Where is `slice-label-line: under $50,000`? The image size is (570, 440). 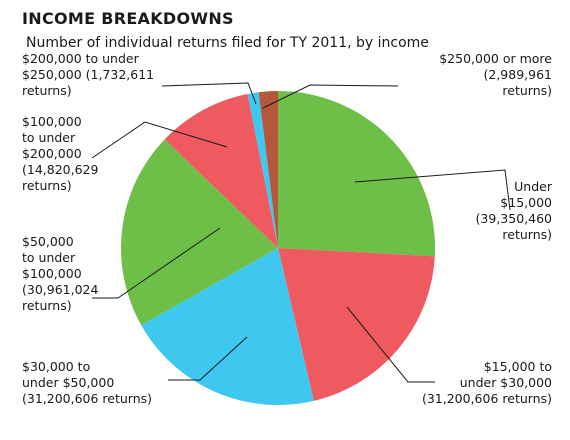 slice-label-line: under $50,000 is located at coordinates (68, 382).